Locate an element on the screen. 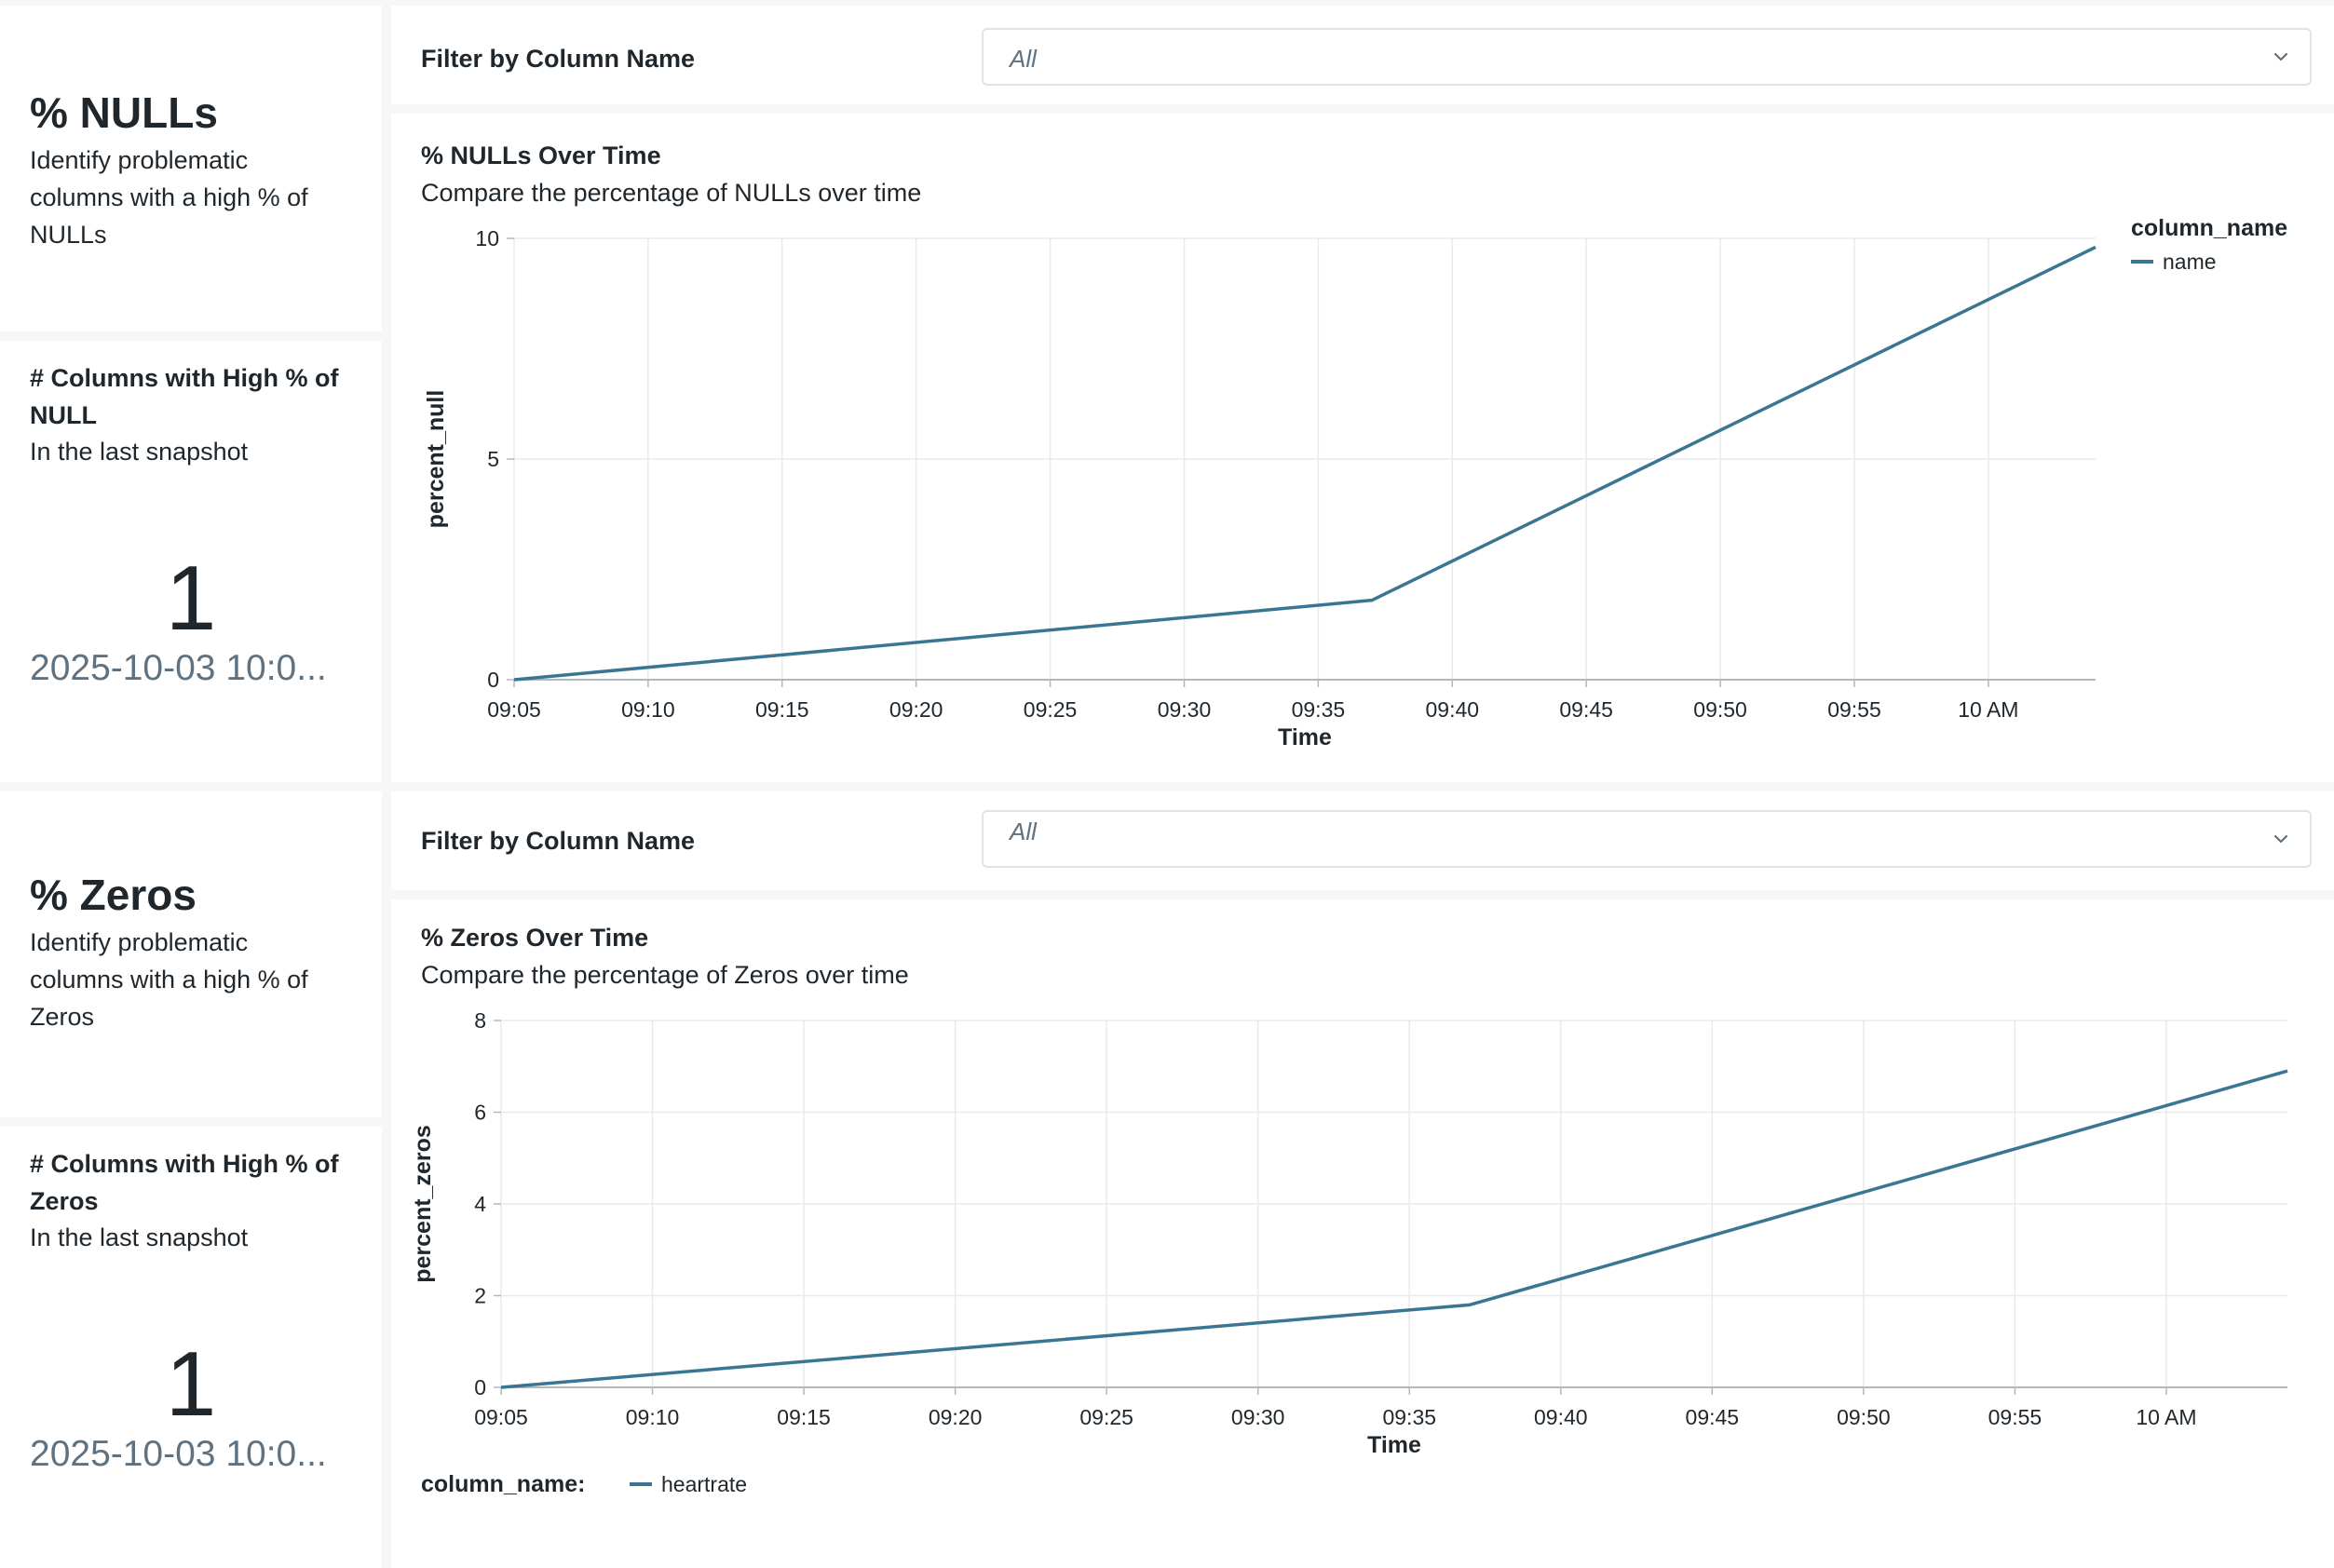 The width and height of the screenshot is (2334, 1568). legend-item-label: heartrate is located at coordinates (704, 1484).